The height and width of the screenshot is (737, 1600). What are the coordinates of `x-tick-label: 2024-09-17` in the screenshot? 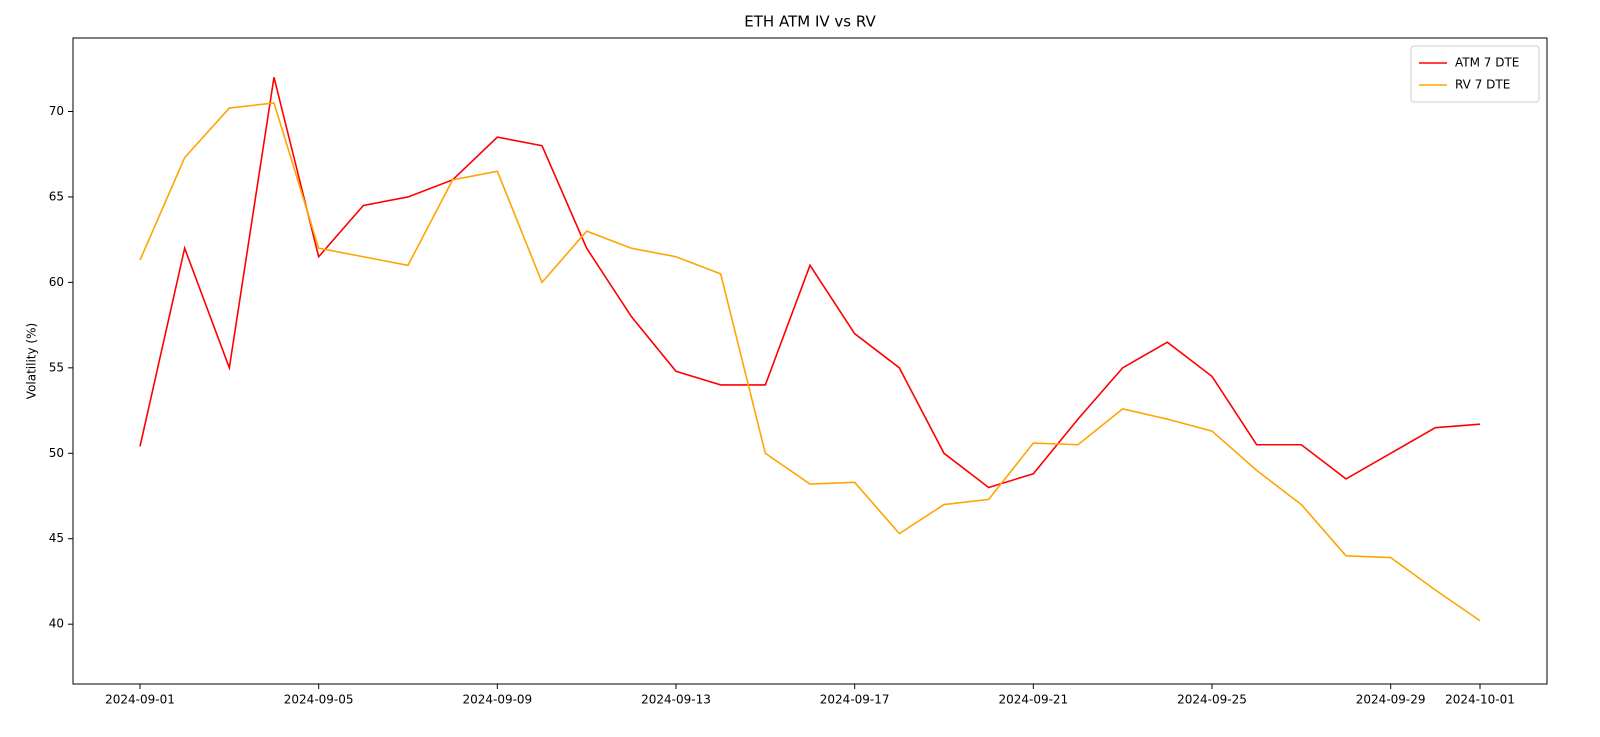 It's located at (855, 700).